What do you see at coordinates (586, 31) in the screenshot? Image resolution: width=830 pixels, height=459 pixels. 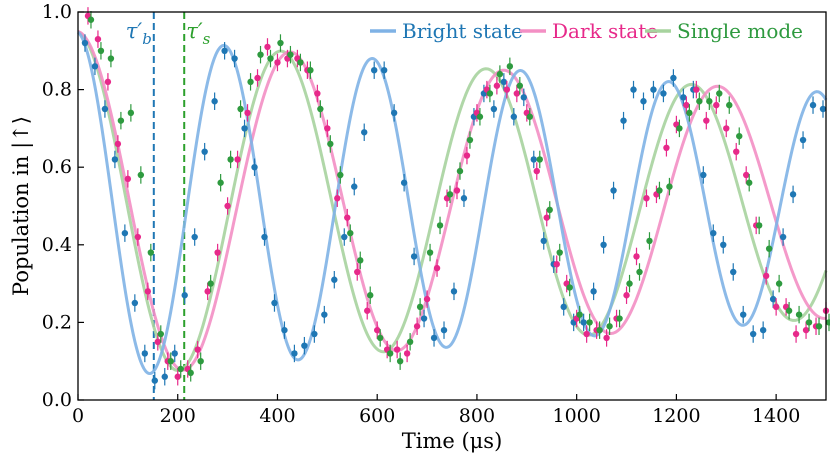 I see `legend: Bright state Dark state Single mode` at bounding box center [586, 31].